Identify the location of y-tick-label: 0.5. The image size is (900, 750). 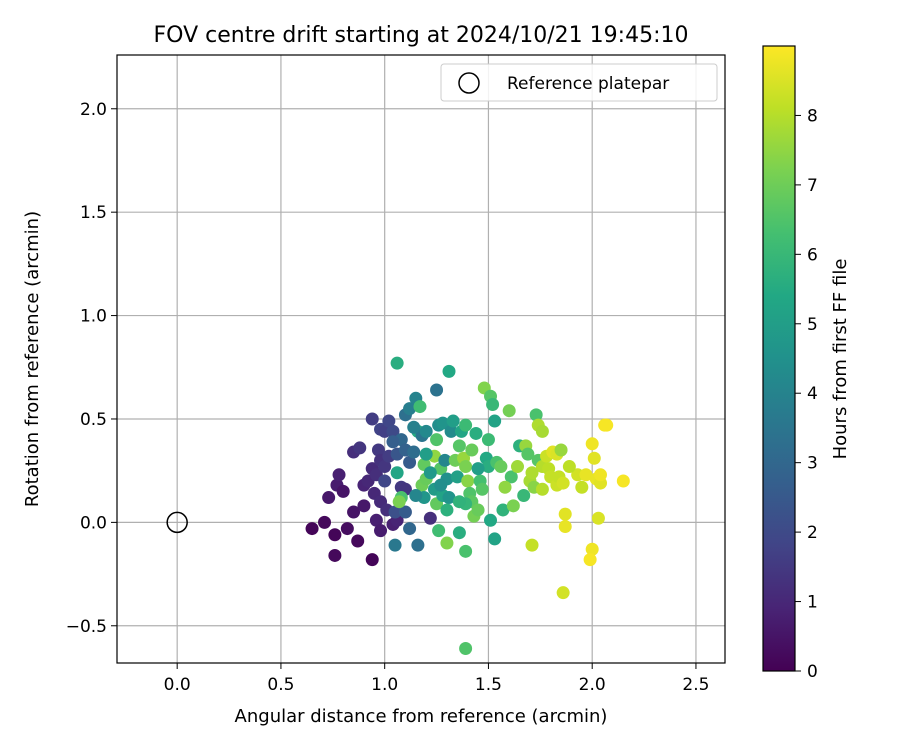
(93, 420).